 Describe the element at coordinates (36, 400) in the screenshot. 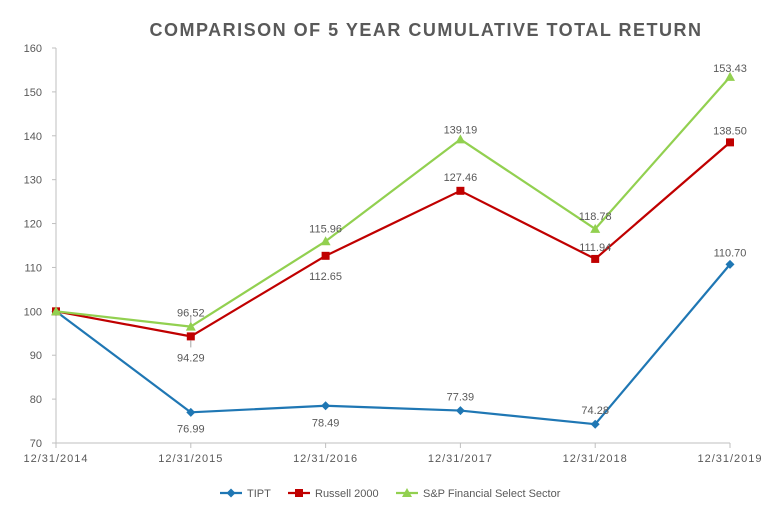

I see `y-tick-label: 80` at that location.